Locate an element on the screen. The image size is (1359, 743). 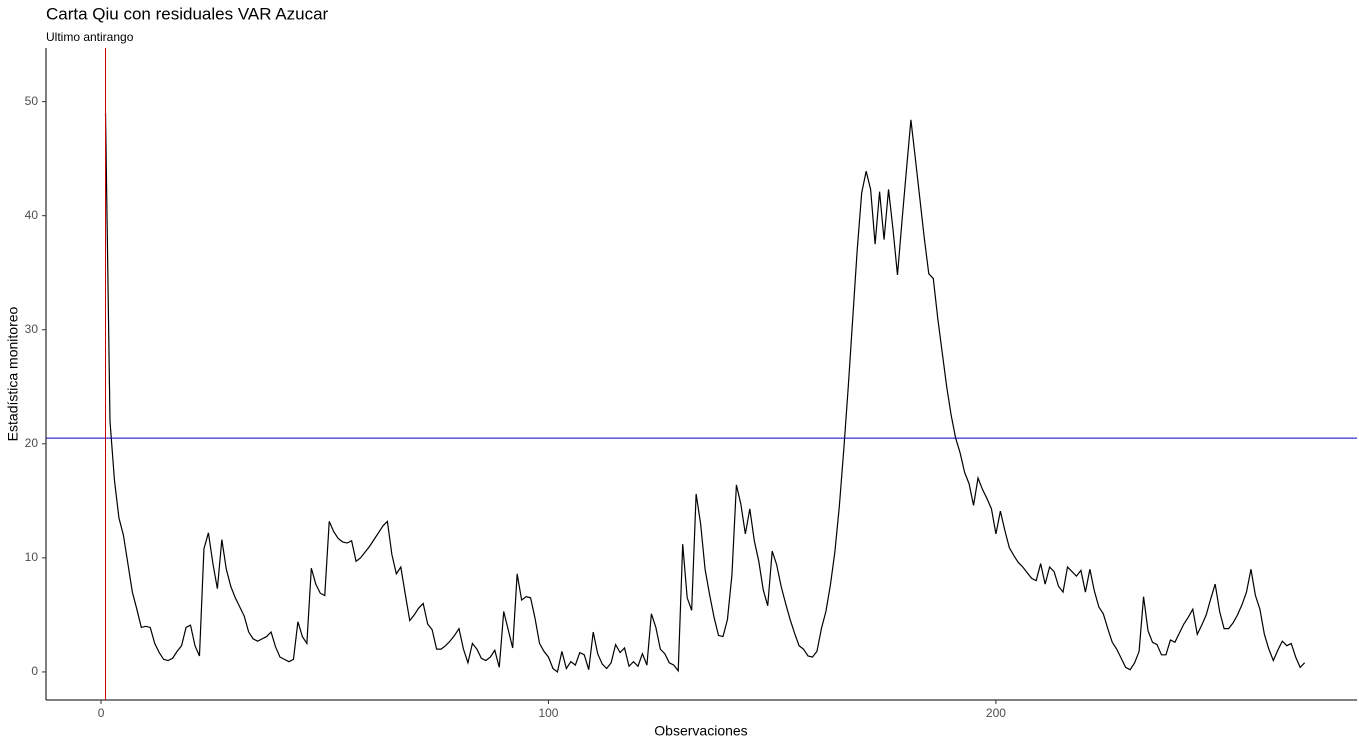
y-tick-label: 30 is located at coordinates (32, 329).